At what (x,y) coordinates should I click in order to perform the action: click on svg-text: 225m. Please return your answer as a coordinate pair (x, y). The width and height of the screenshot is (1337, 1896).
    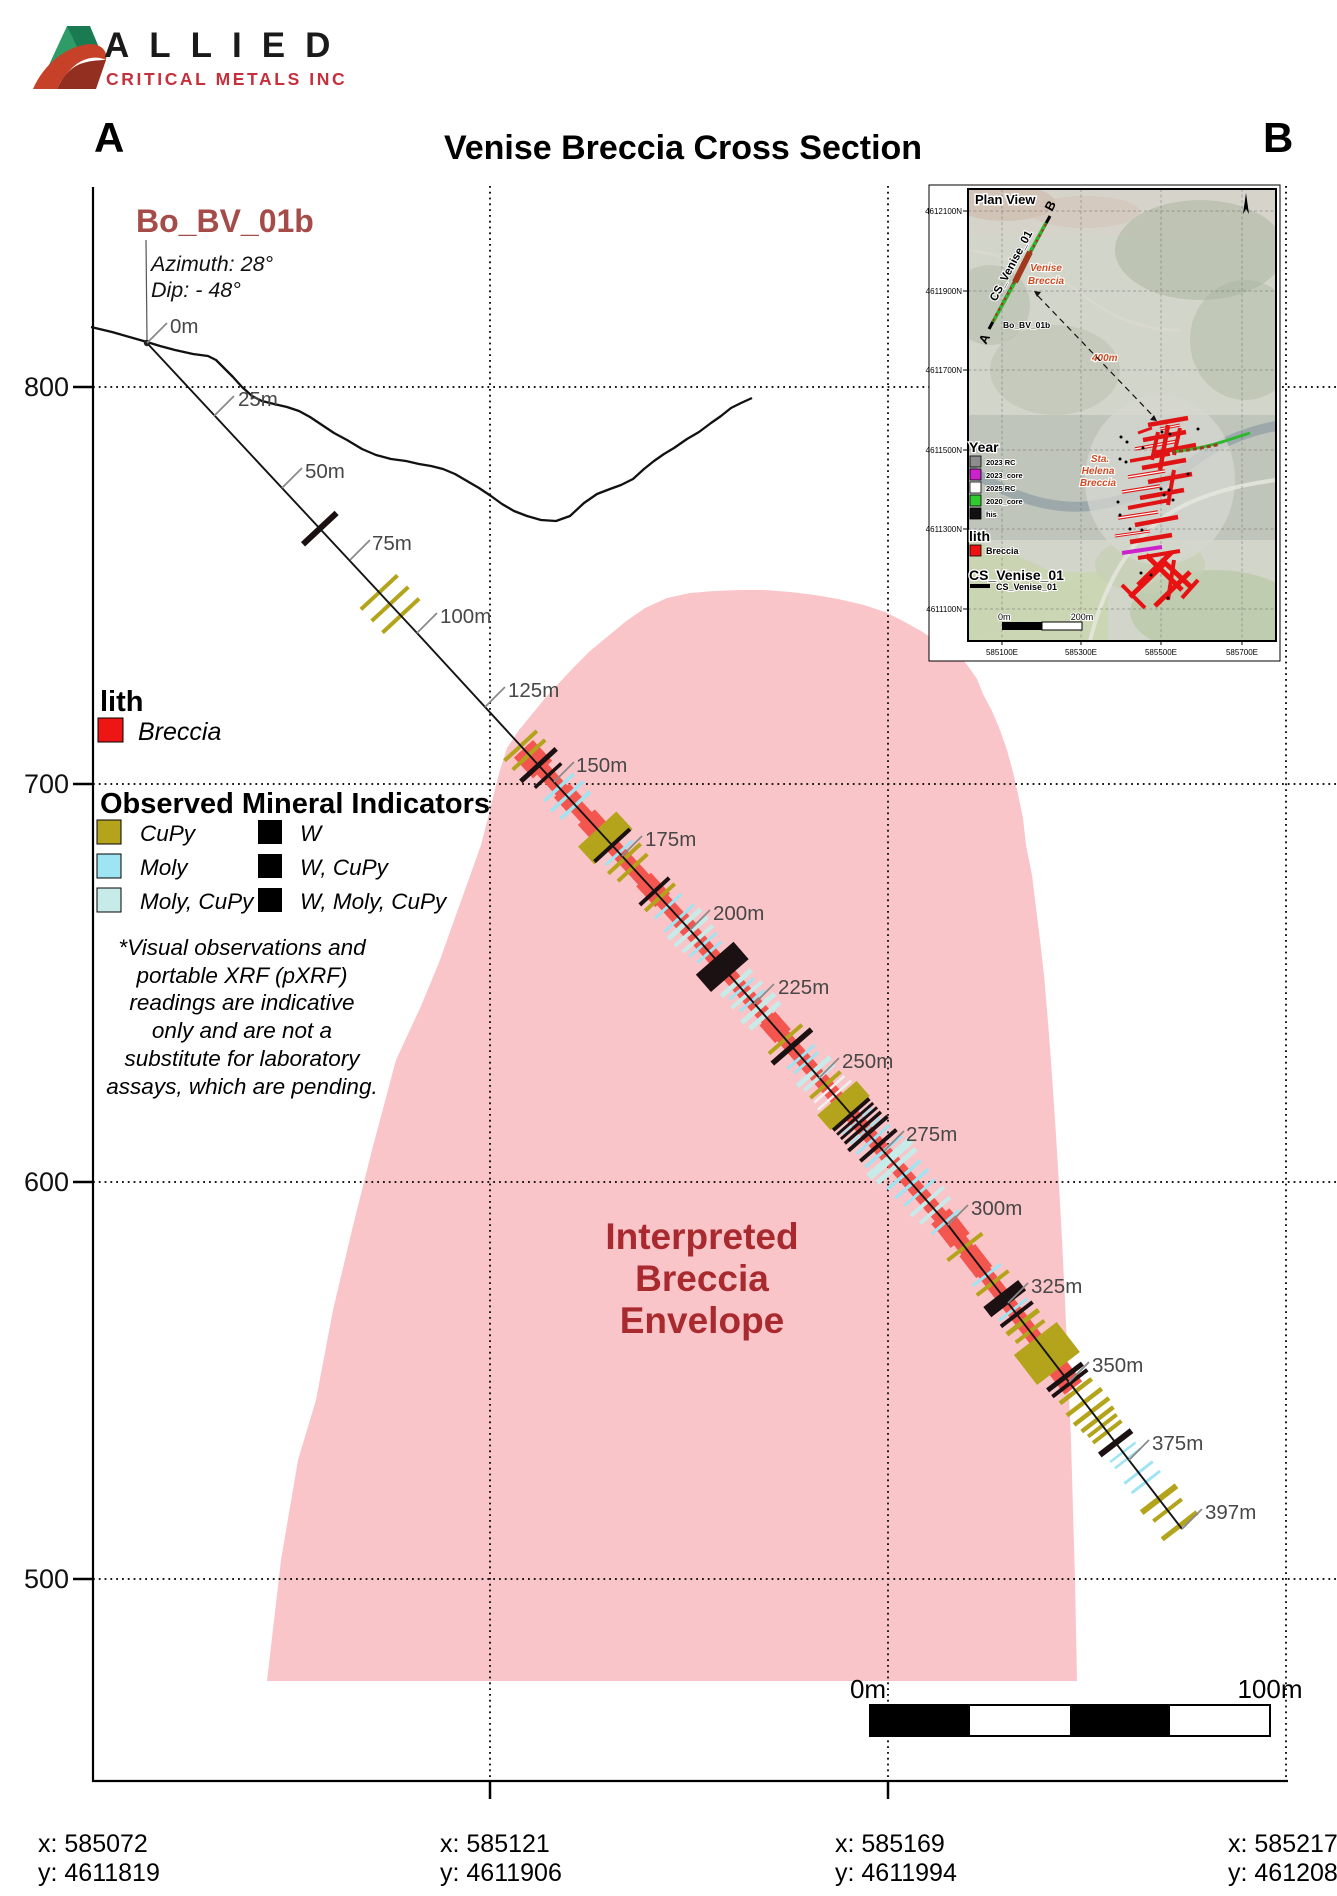
    Looking at the image, I should click on (803, 987).